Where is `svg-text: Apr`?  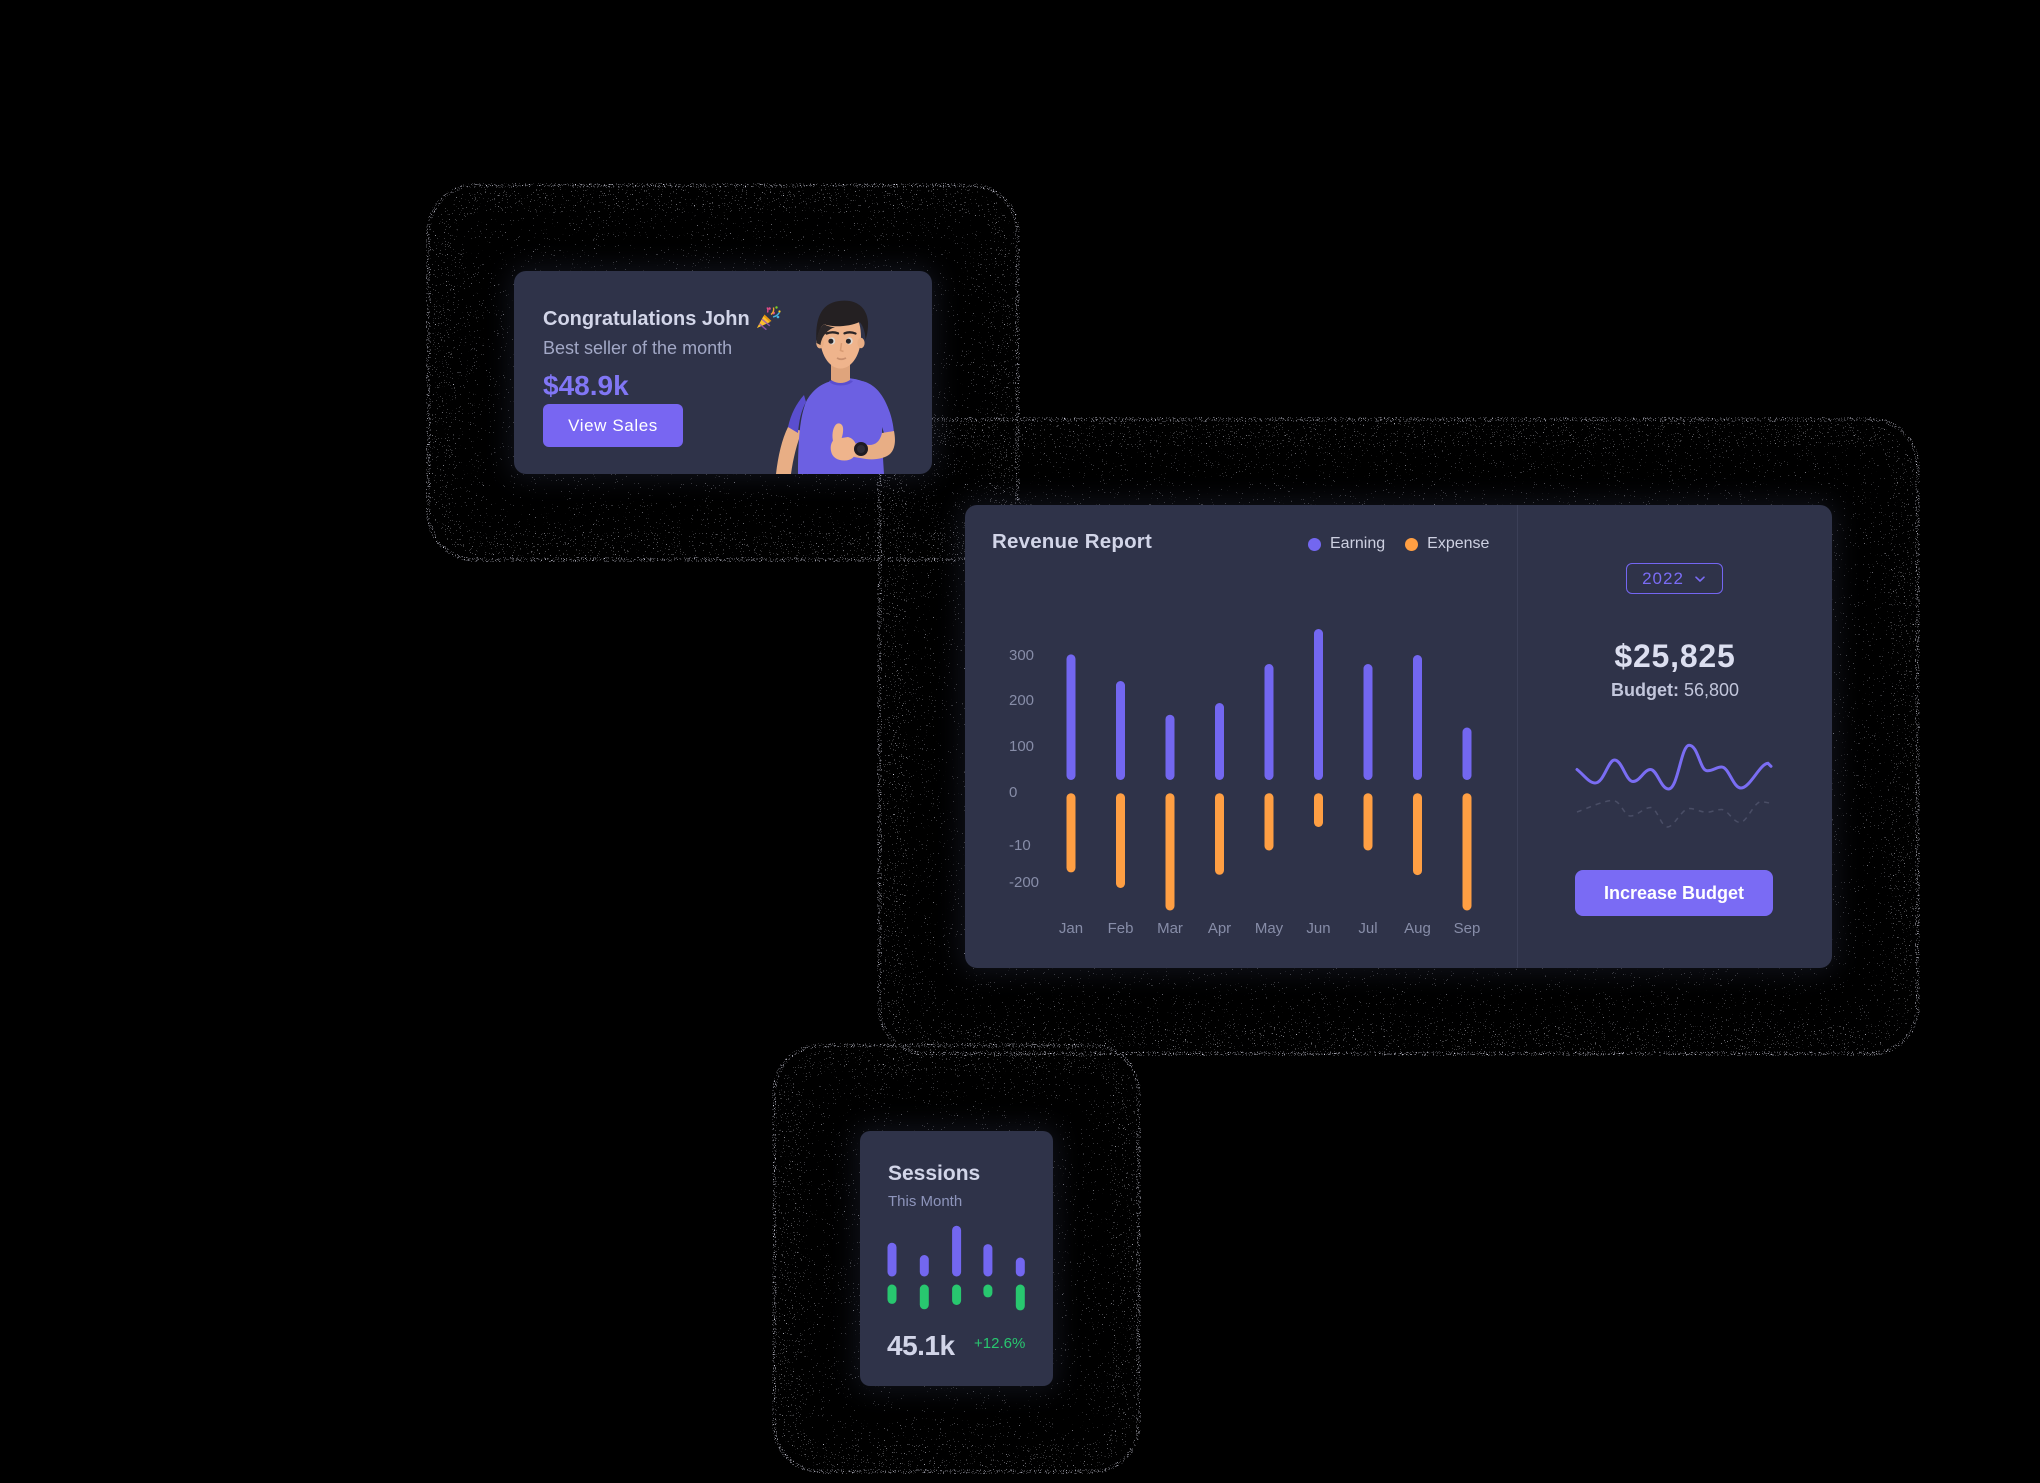
svg-text: Apr is located at coordinates (1219, 928).